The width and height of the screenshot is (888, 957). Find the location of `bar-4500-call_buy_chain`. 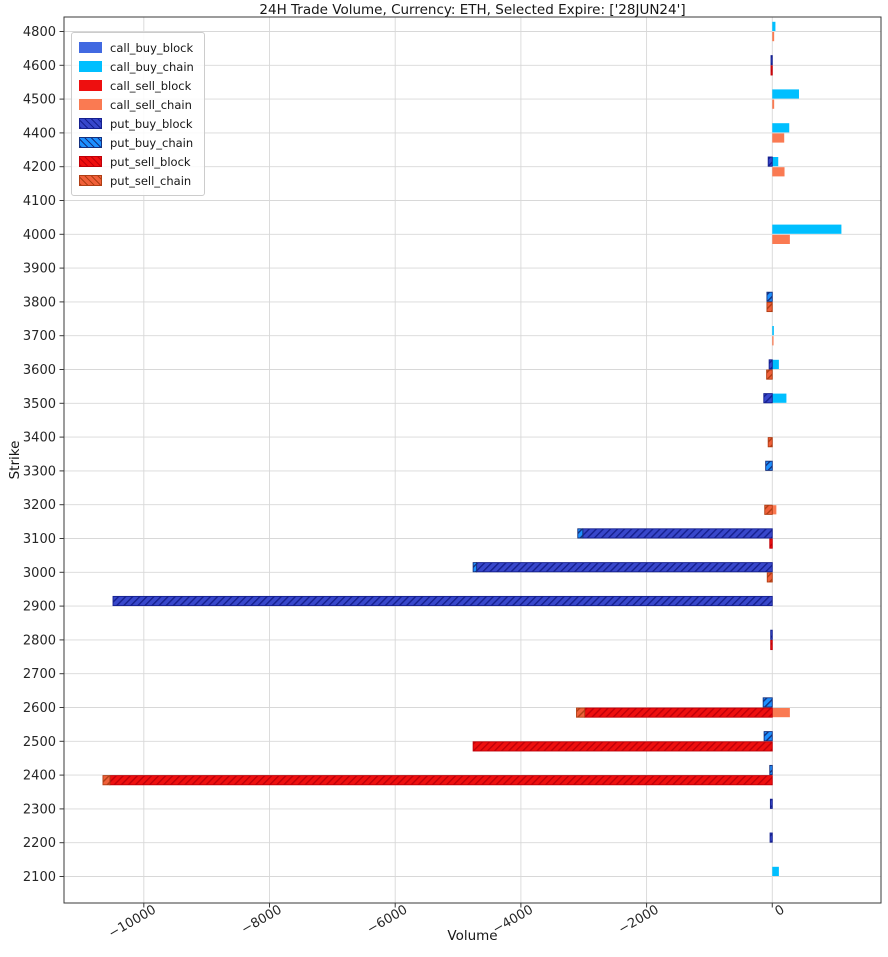

bar-4500-call_buy_chain is located at coordinates (785, 94).